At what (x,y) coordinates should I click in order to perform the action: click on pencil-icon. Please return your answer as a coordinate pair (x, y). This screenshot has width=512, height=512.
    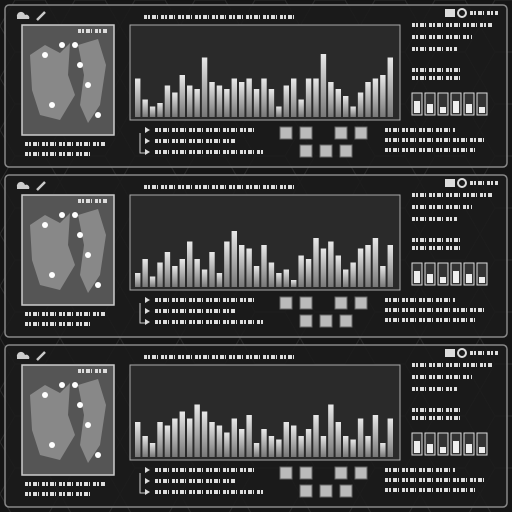
    Looking at the image, I should click on (41, 186).